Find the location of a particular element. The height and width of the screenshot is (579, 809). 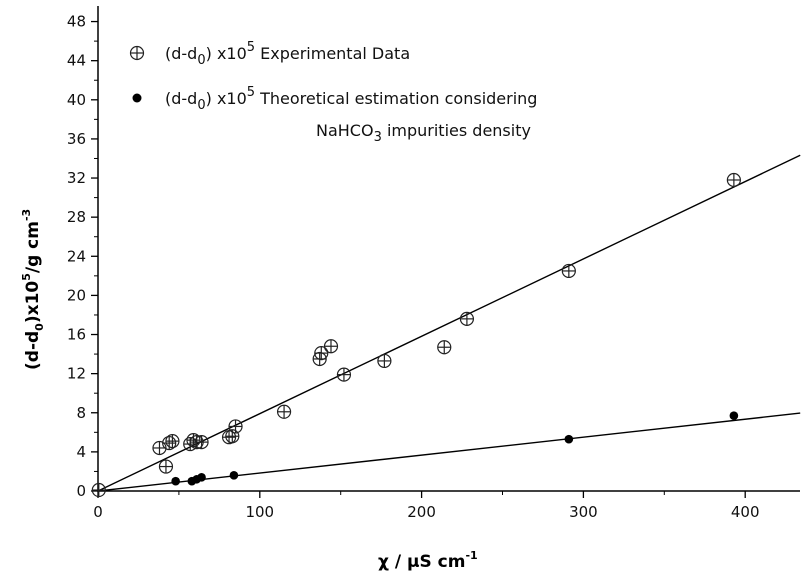

y-tick-label: 36 is located at coordinates (76, 139).